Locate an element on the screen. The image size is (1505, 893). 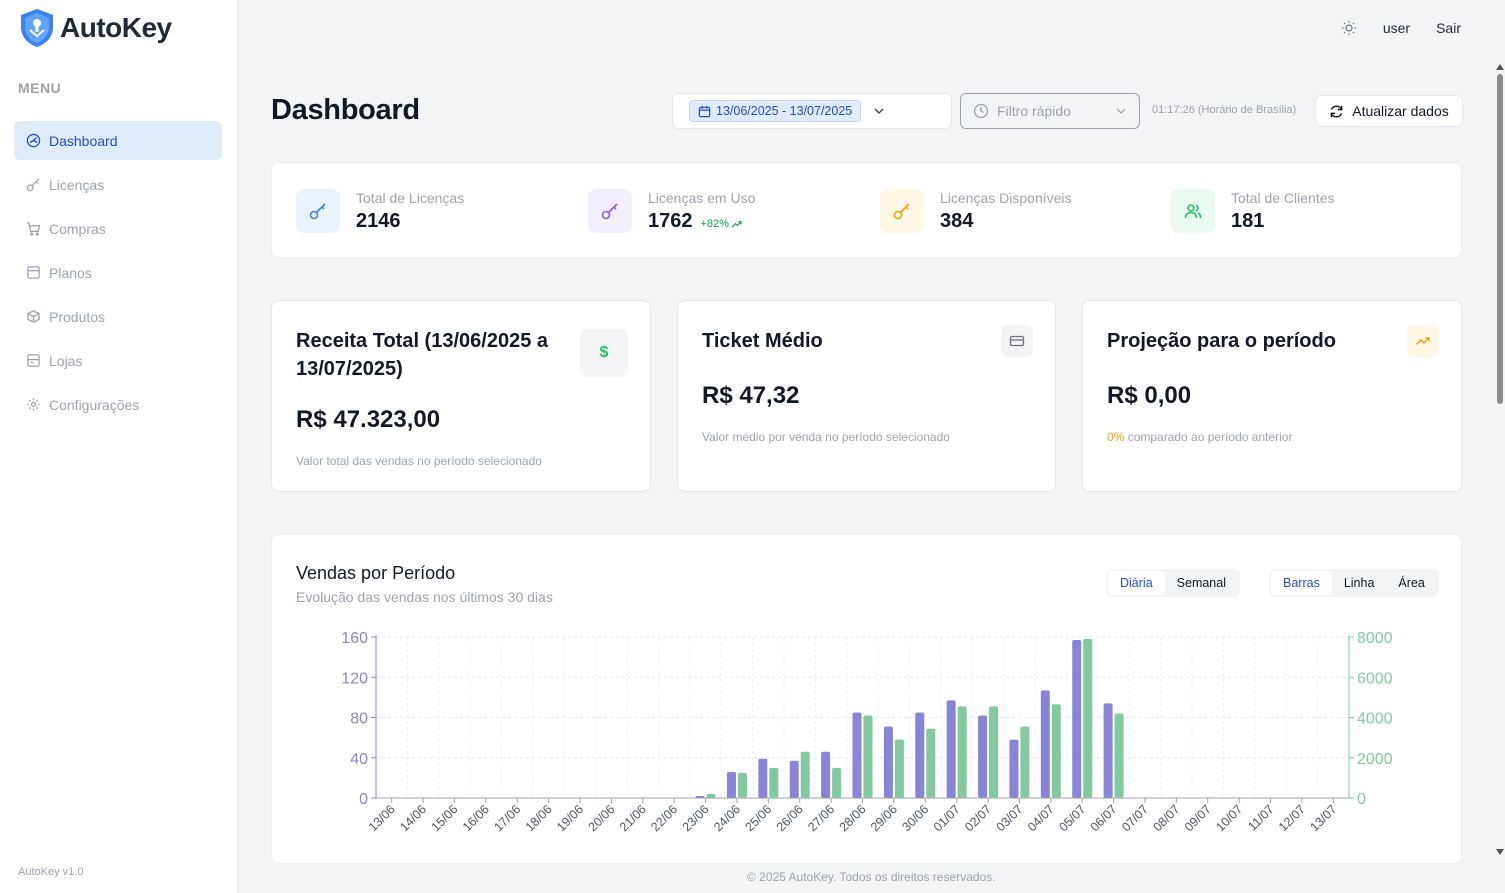
sidebar-item-compras: Compras is located at coordinates (118, 228).